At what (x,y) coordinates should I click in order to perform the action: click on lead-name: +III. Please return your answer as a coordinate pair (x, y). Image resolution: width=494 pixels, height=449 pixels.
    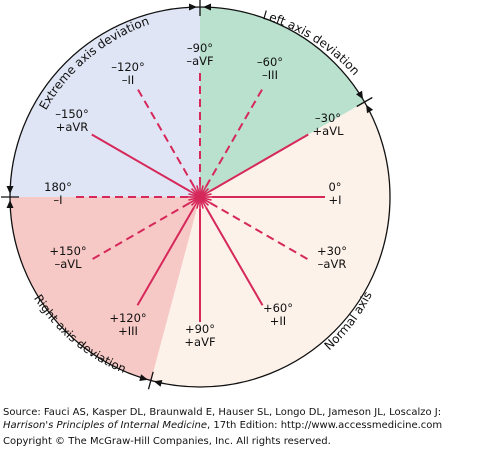
    Looking at the image, I should click on (128, 331).